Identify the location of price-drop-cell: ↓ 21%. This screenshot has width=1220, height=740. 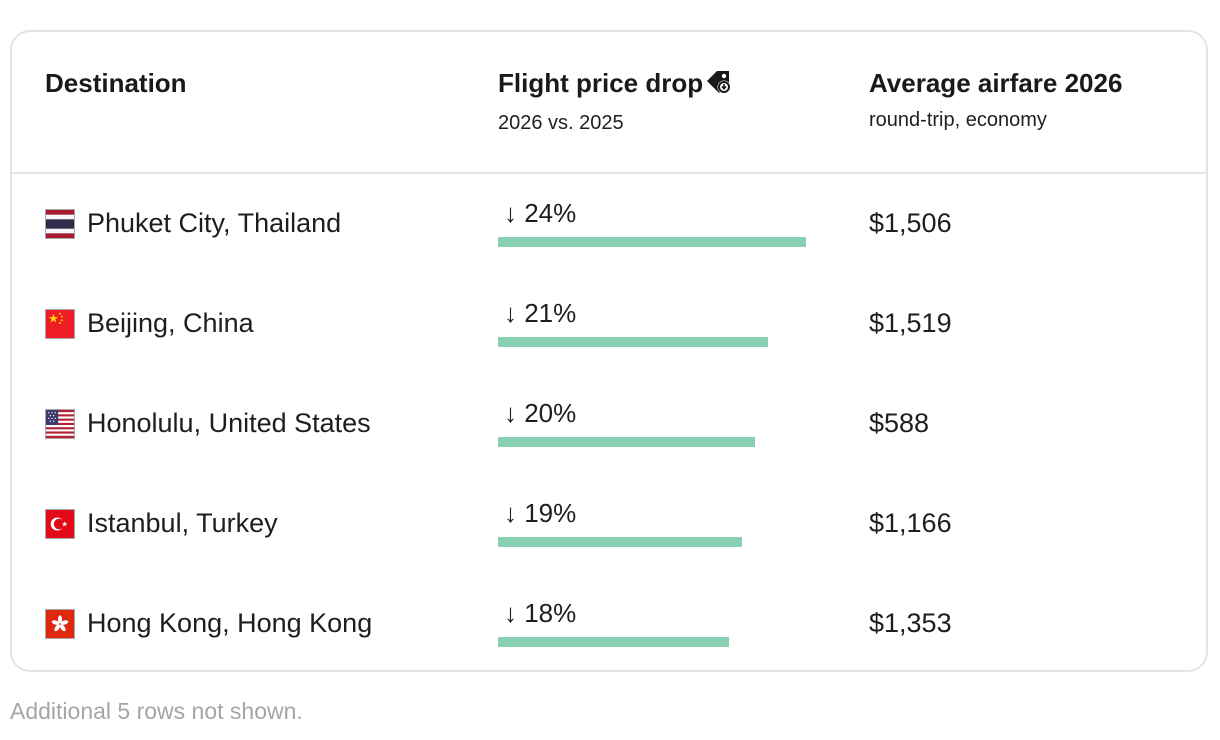
(658, 322).